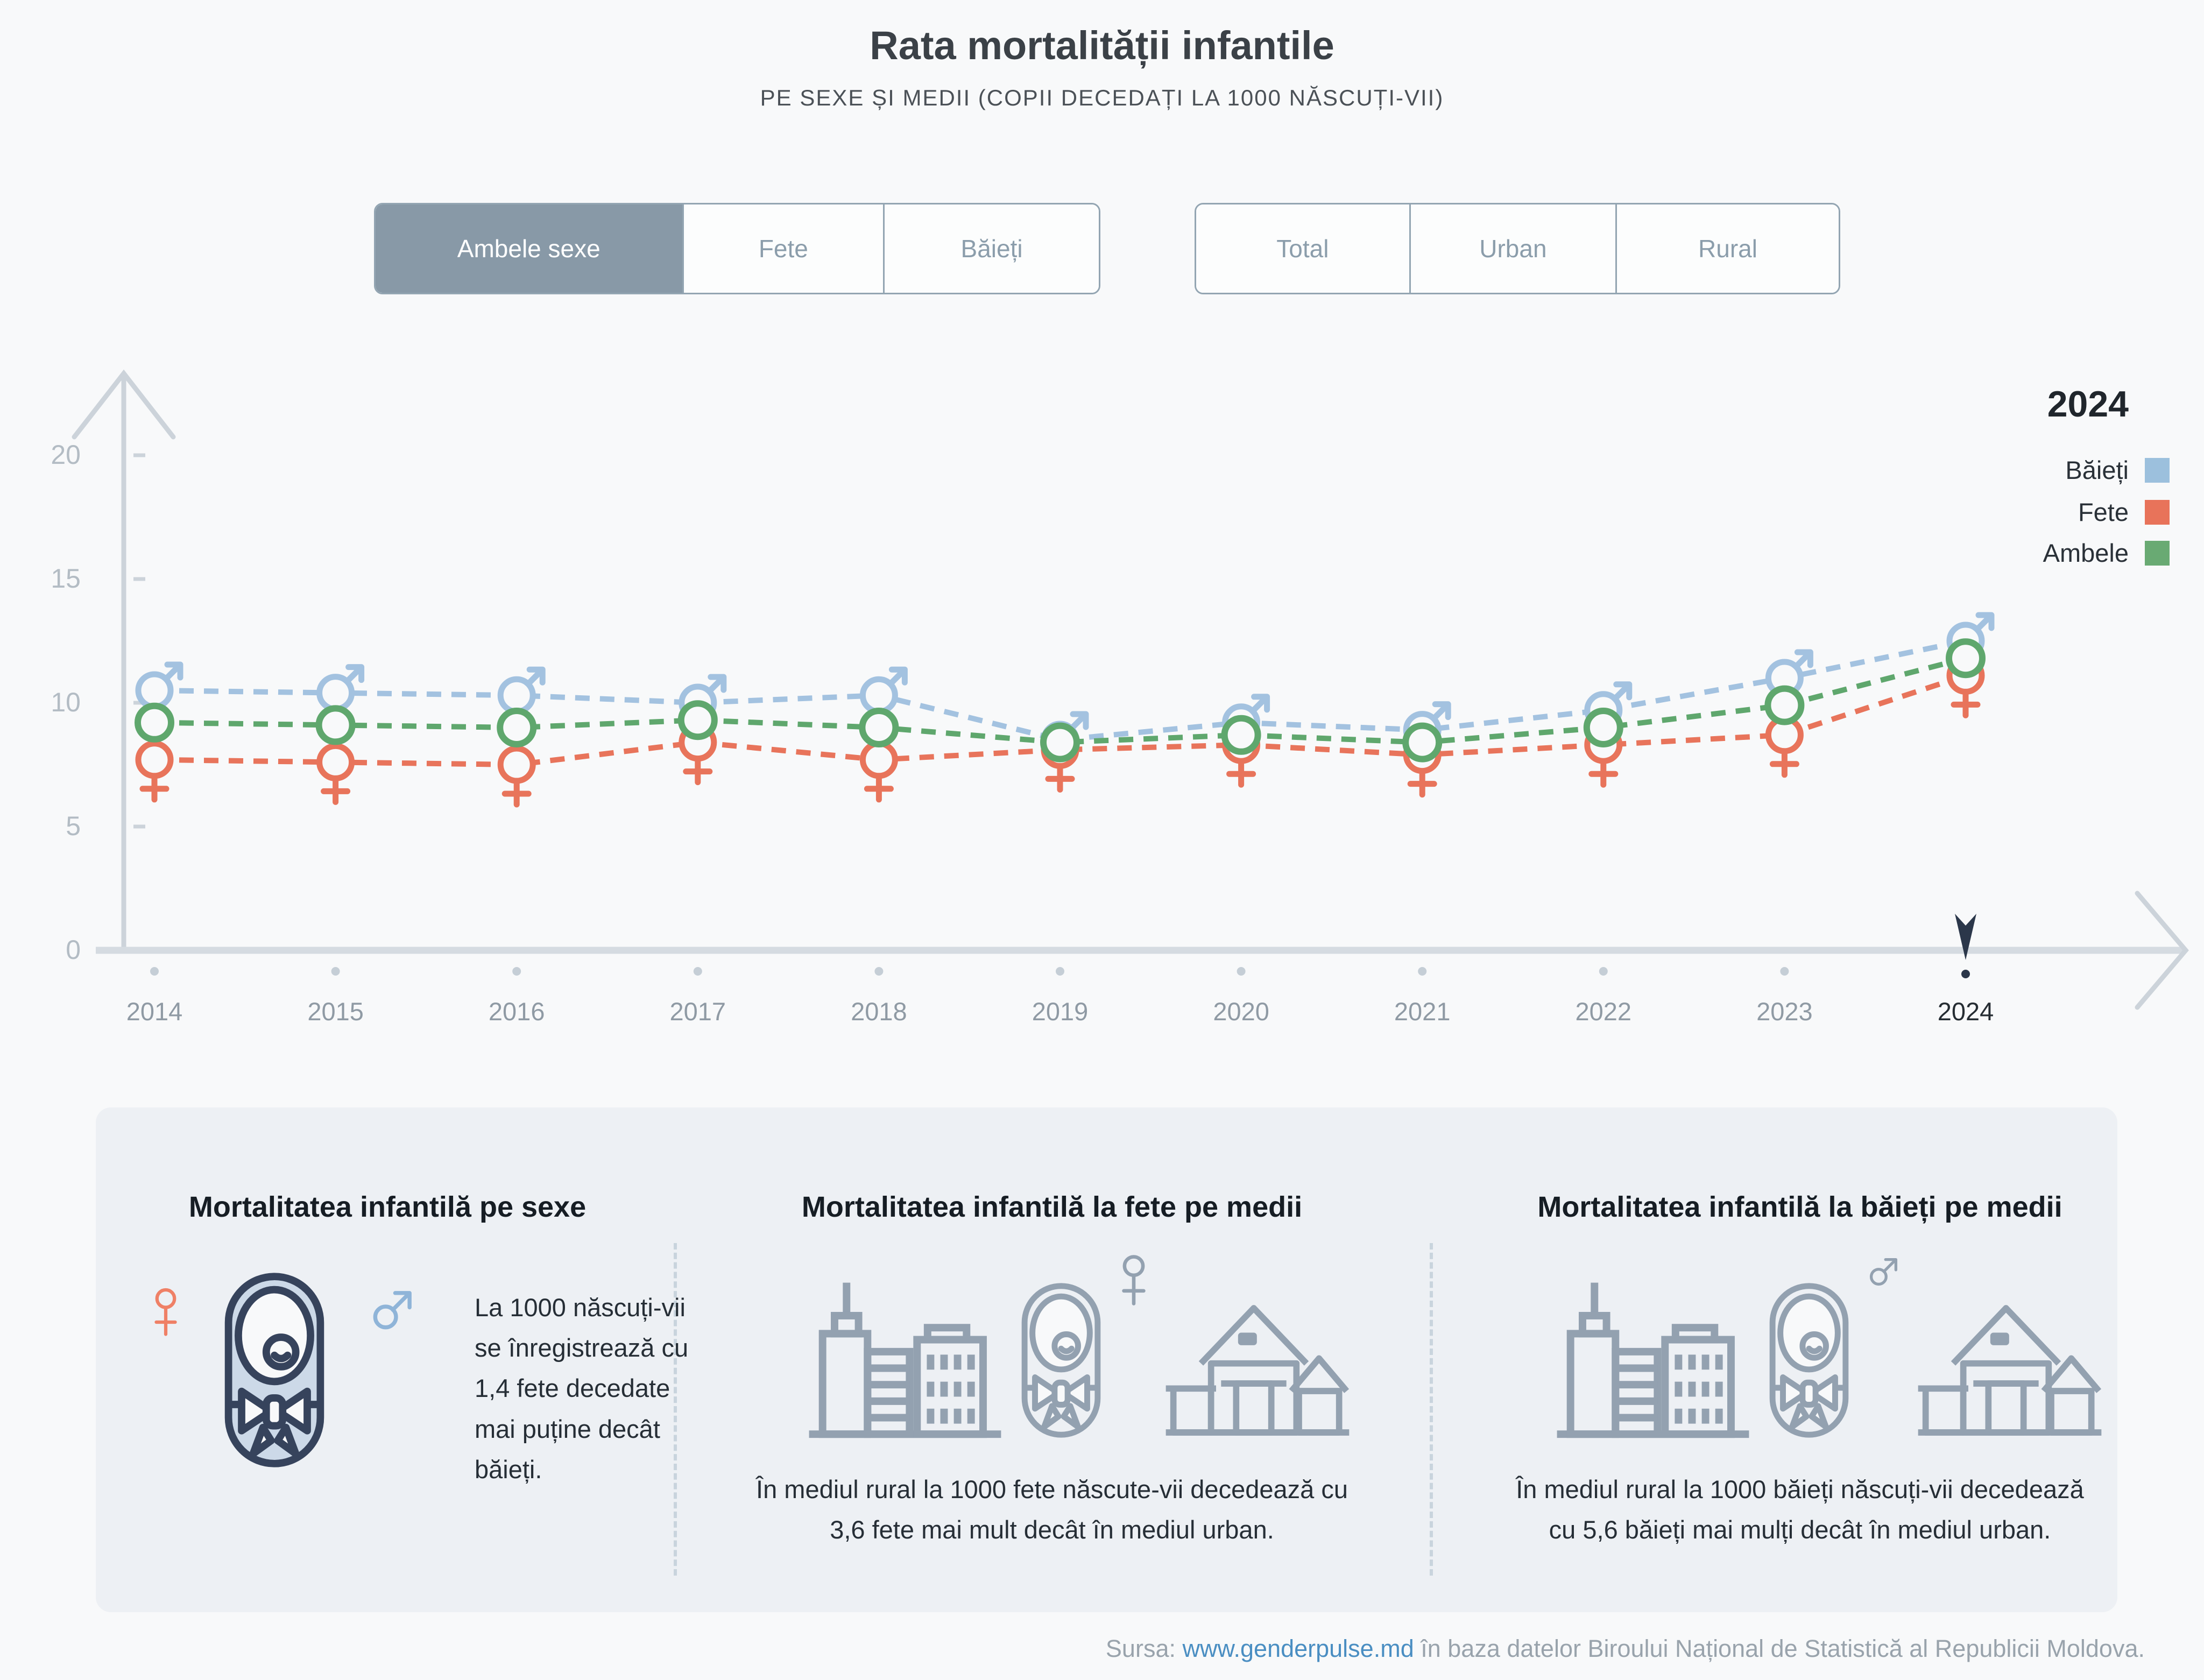 This screenshot has width=2204, height=1680. What do you see at coordinates (66, 702) in the screenshot?
I see `y-tick-label: 10` at bounding box center [66, 702].